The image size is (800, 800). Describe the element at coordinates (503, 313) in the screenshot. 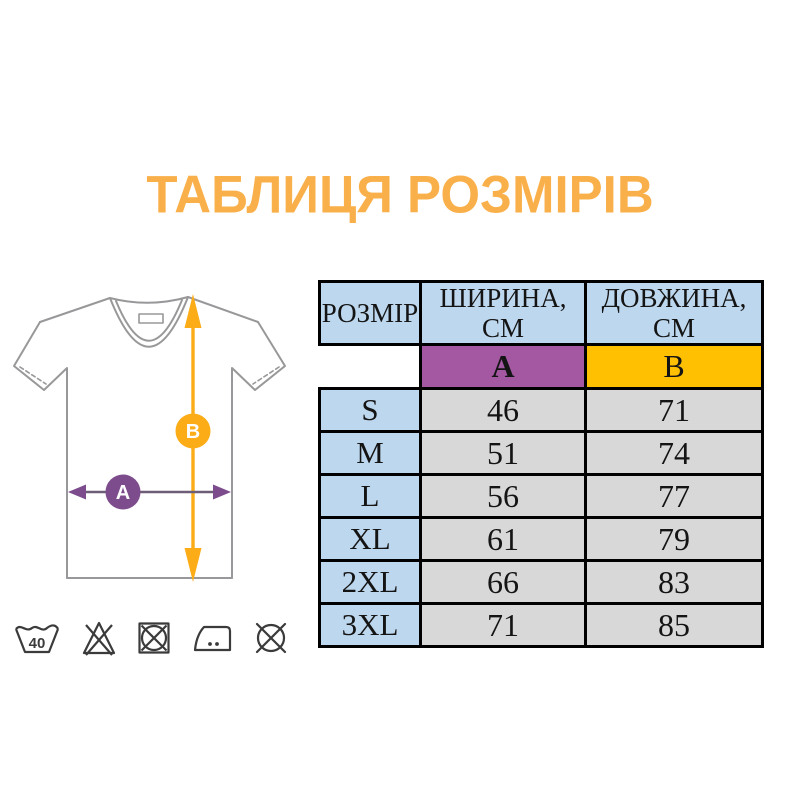

I see `column-header-width: ШИРИНА, СМ` at that location.